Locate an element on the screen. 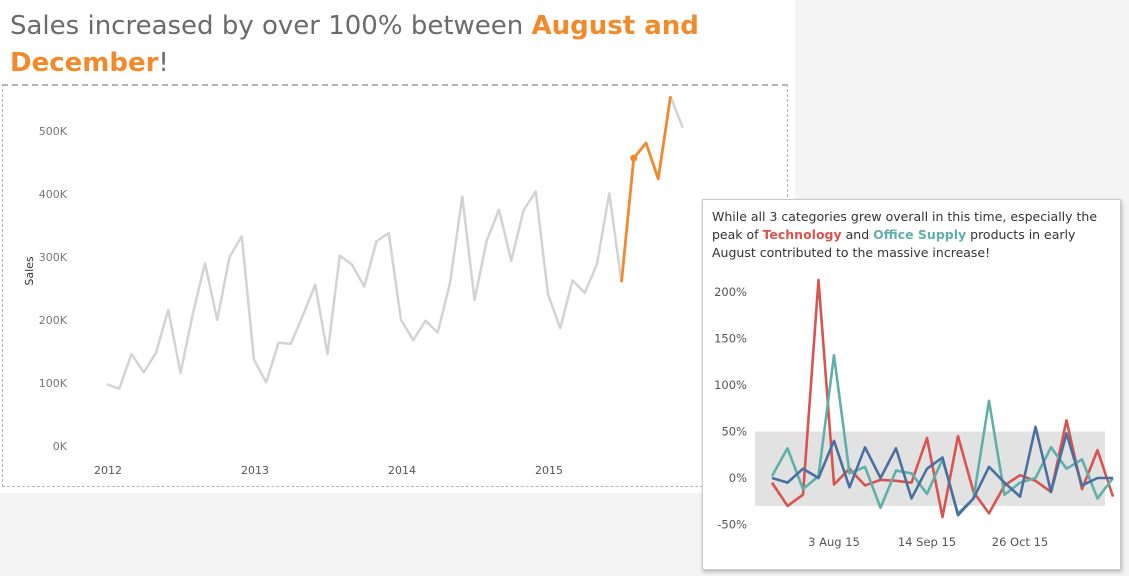  annotation-technology: Technology is located at coordinates (802, 234).